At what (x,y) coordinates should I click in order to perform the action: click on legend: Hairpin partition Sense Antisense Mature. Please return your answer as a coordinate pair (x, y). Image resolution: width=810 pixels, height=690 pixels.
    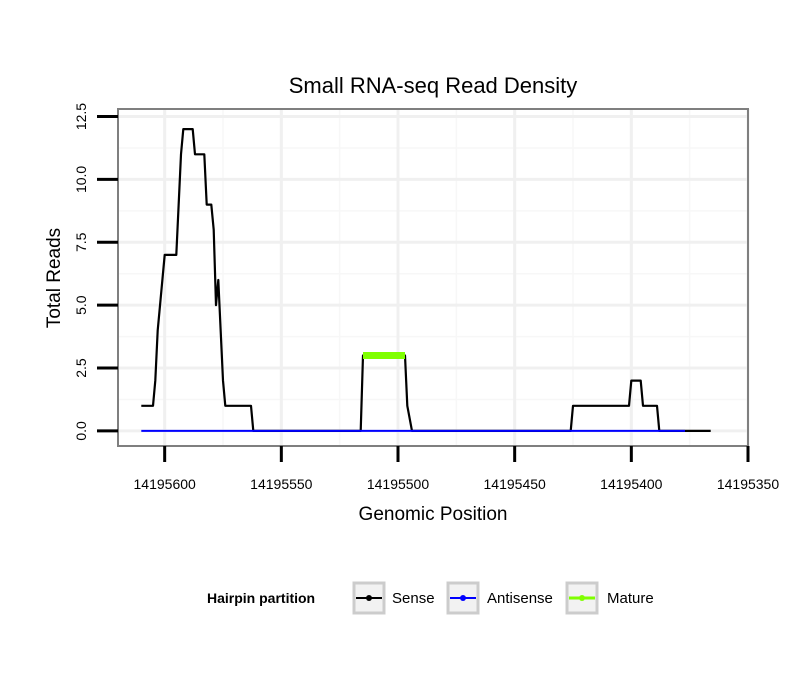
    Looking at the image, I should click on (430, 598).